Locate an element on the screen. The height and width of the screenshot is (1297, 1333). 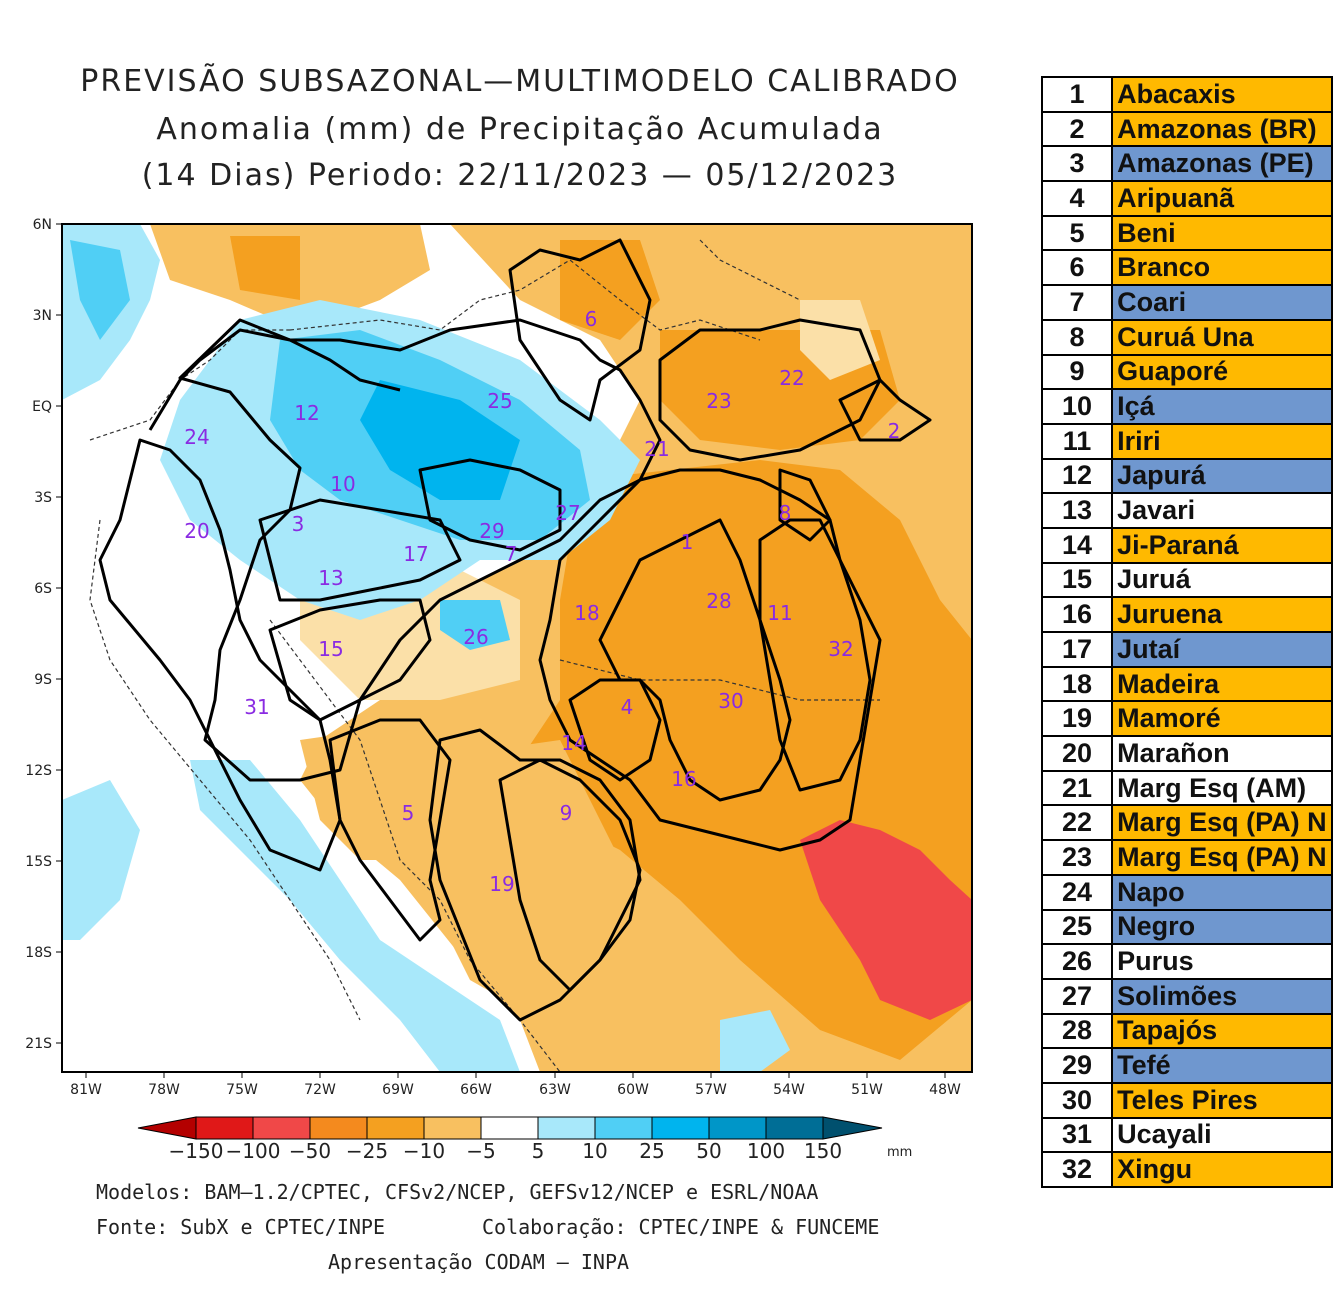
basin-name: Ji-Paraná is located at coordinates (1222, 545).